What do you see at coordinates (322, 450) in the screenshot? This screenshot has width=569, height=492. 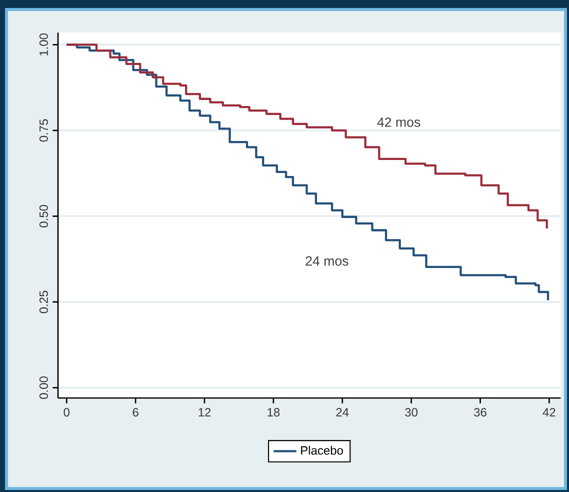 I see `legend-label: Placebo` at bounding box center [322, 450].